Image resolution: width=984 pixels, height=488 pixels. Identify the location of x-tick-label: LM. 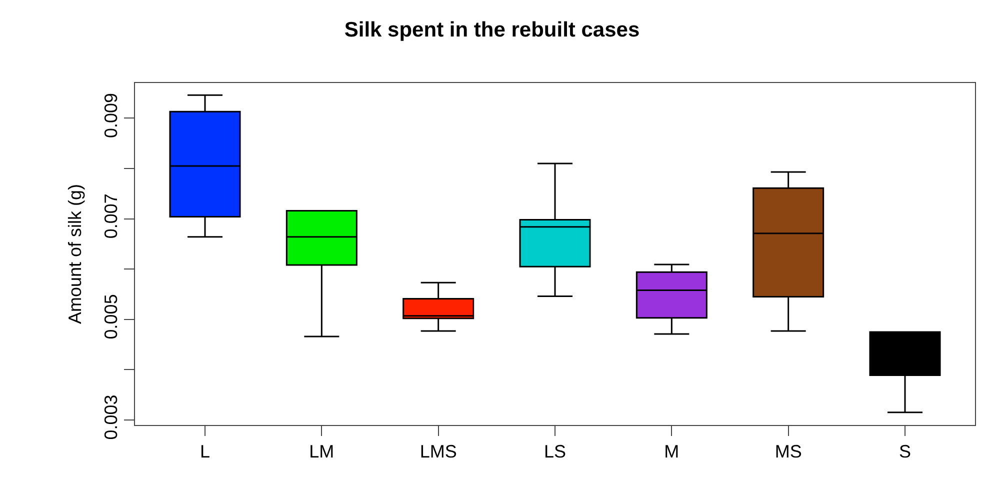
(321, 452).